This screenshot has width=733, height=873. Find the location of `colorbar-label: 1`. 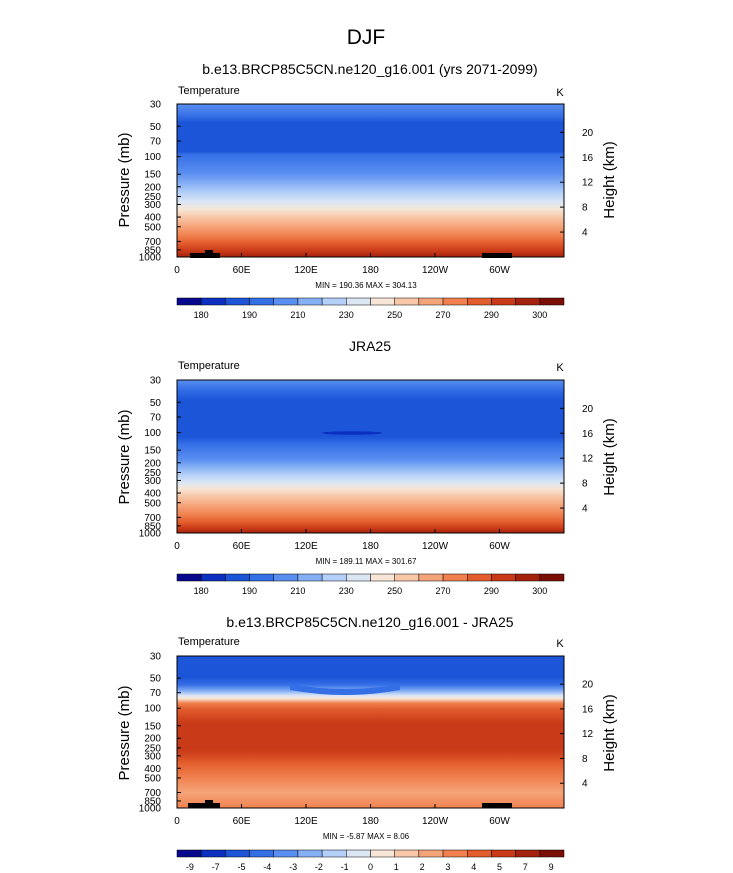

colorbar-label: 1 is located at coordinates (396, 867).